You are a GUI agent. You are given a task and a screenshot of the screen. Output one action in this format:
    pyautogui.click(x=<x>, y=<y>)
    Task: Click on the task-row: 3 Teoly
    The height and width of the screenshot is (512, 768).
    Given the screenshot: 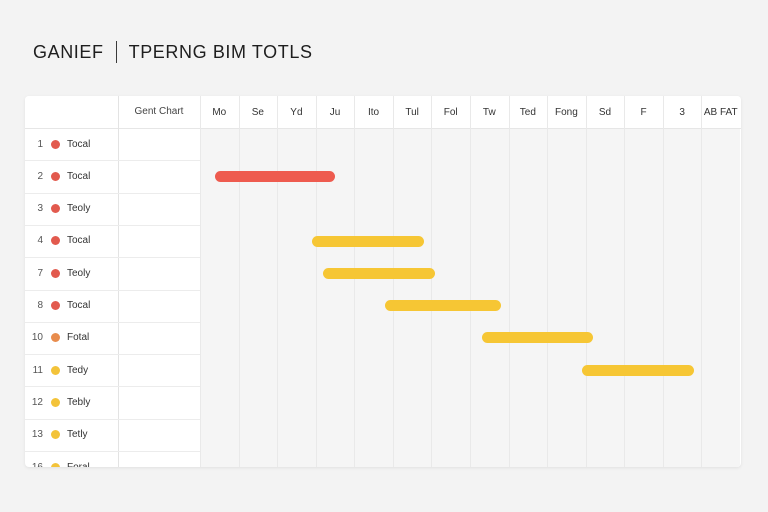 What is the action you would take?
    pyautogui.click(x=71, y=209)
    